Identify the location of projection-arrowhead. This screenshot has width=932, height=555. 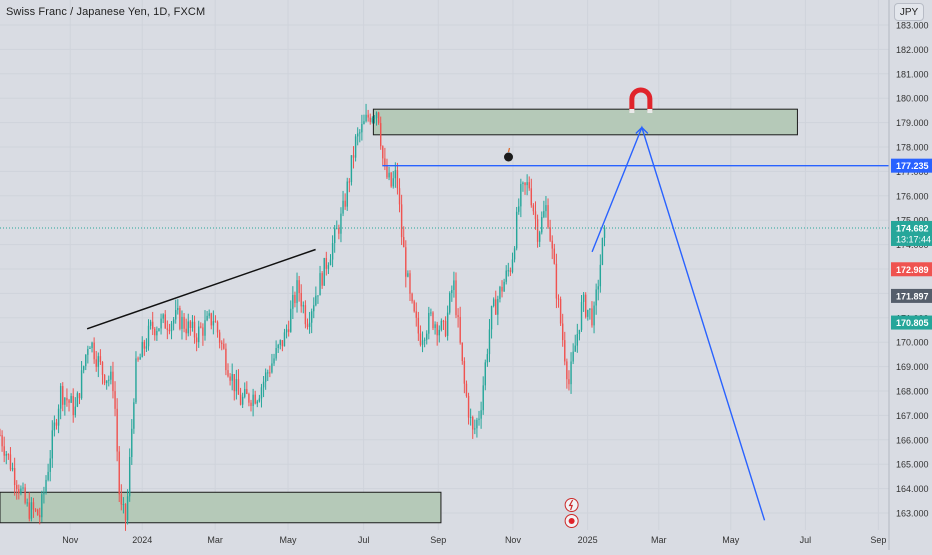
(642, 130).